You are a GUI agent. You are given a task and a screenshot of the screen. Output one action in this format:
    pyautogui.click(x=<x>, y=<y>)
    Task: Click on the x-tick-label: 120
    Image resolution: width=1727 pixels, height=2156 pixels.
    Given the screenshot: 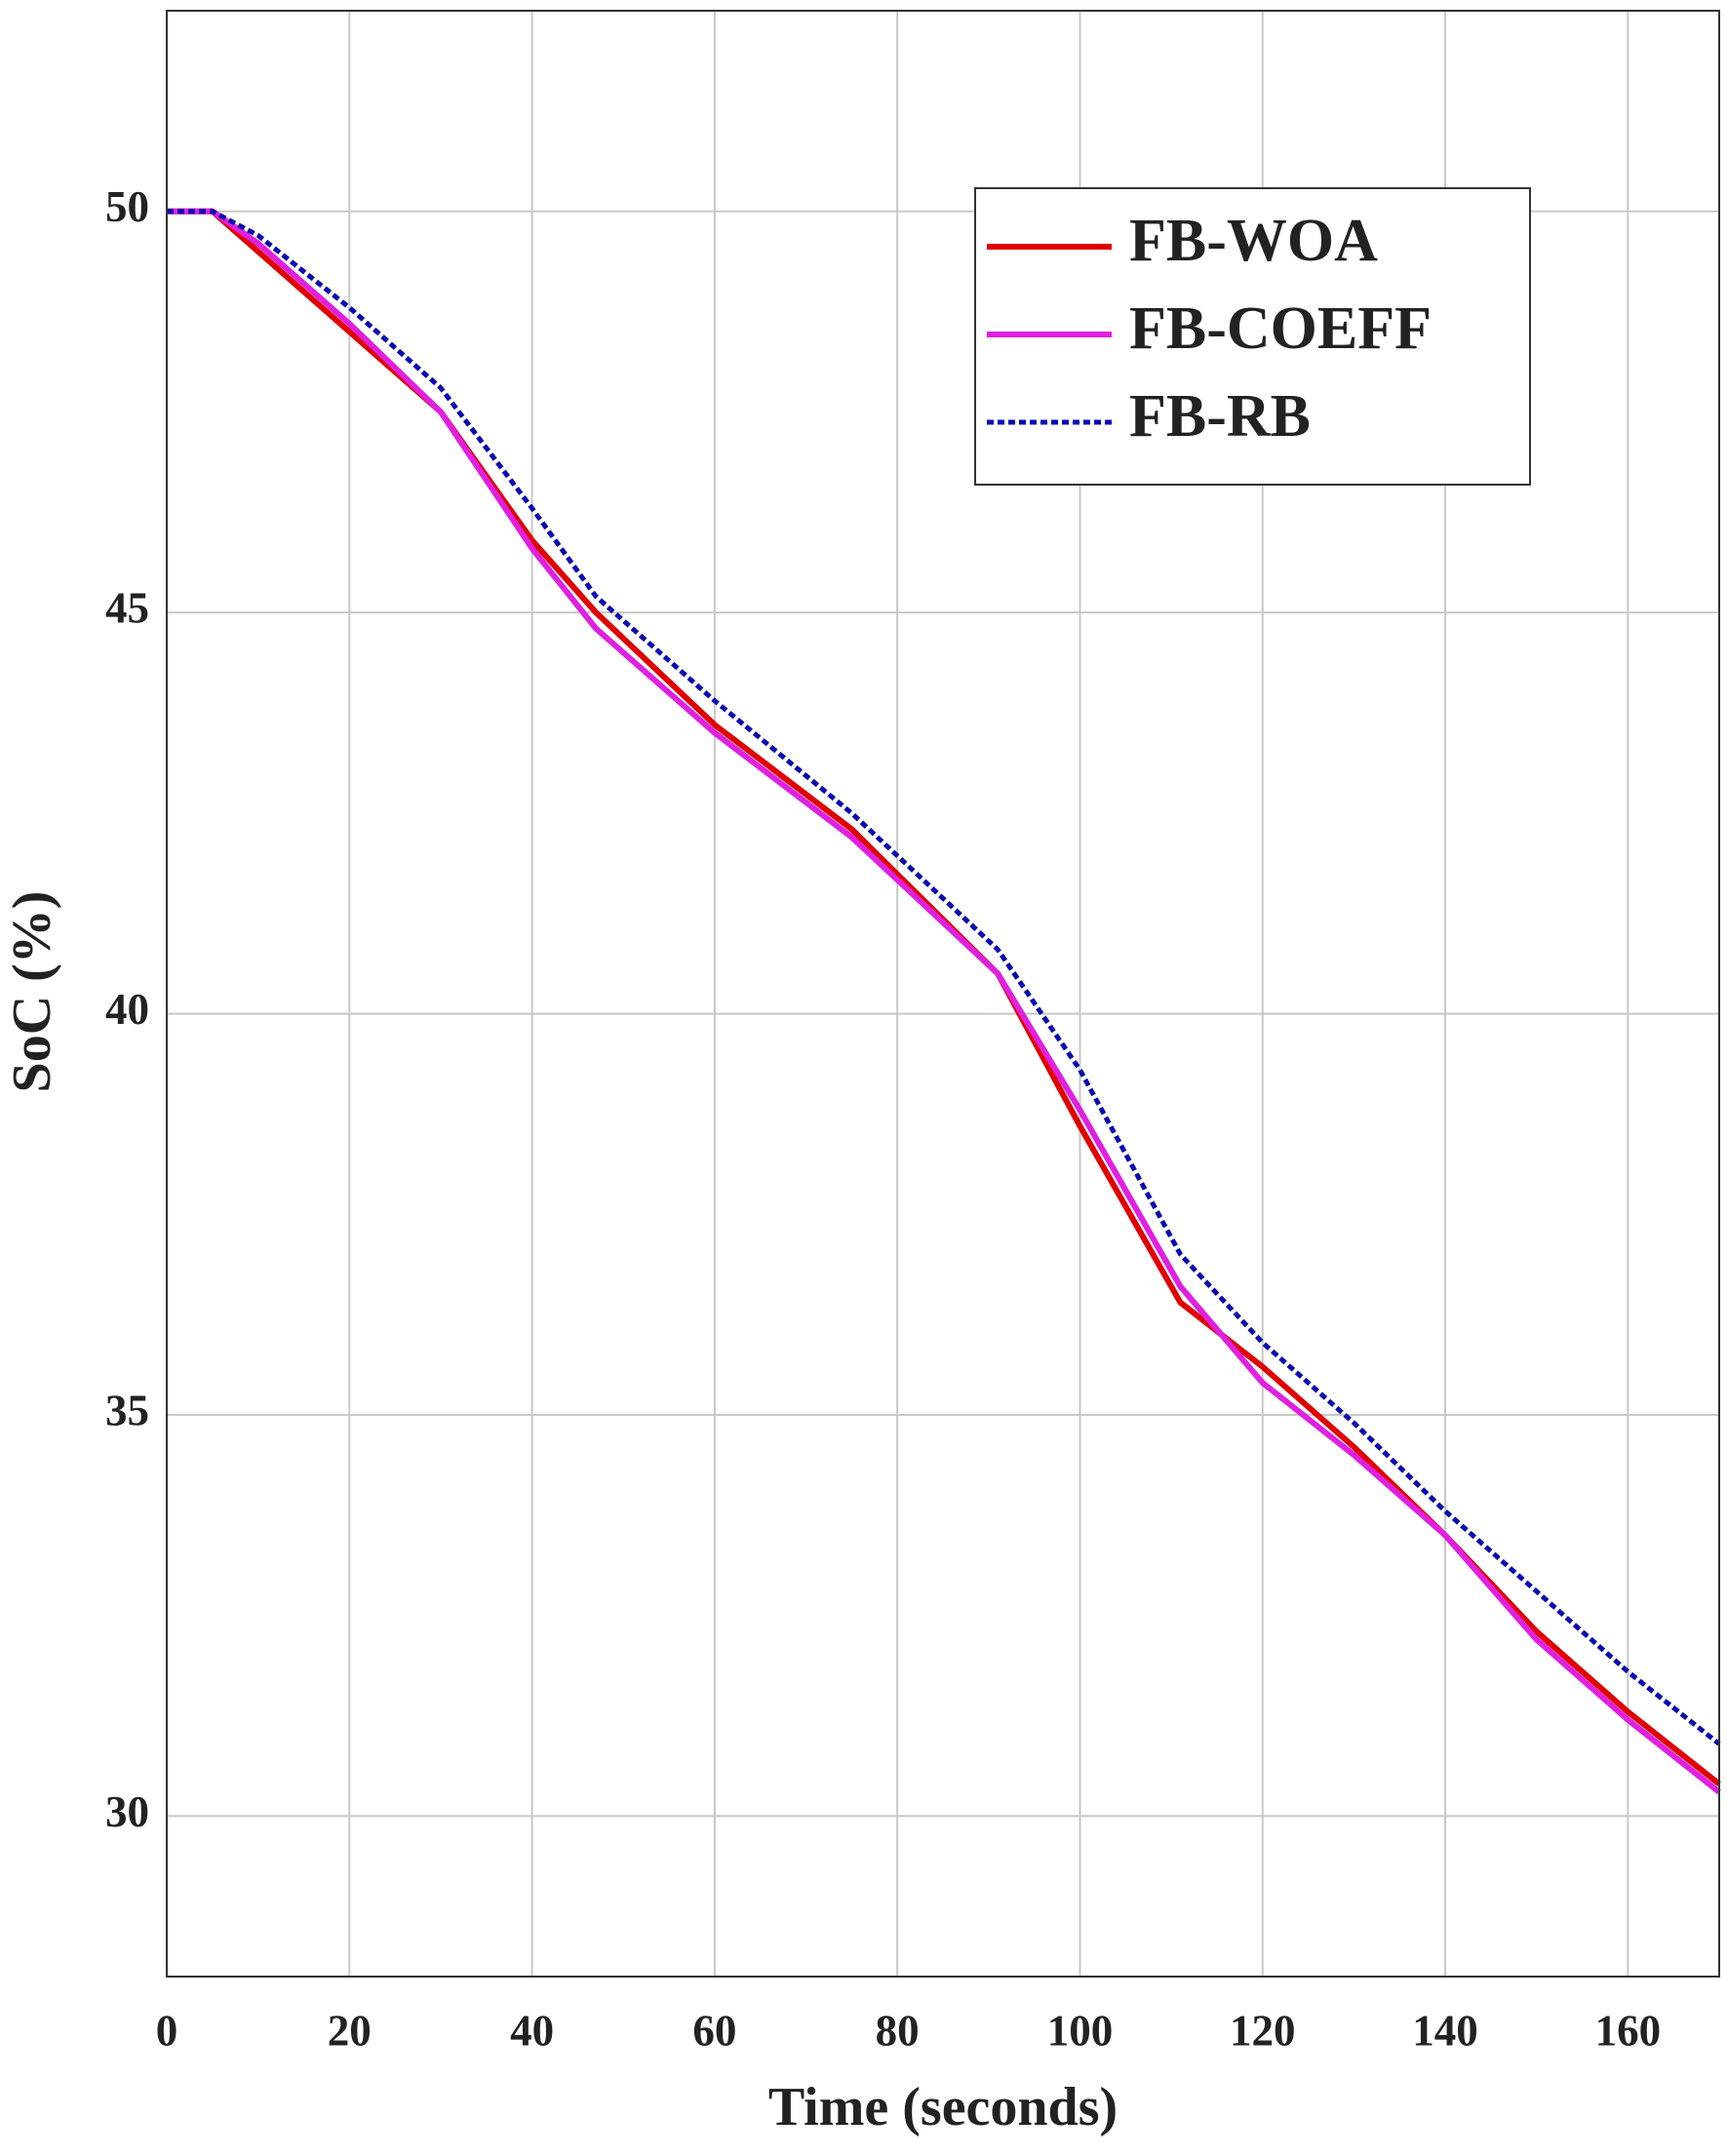 What is the action you would take?
    pyautogui.click(x=1263, y=2030)
    